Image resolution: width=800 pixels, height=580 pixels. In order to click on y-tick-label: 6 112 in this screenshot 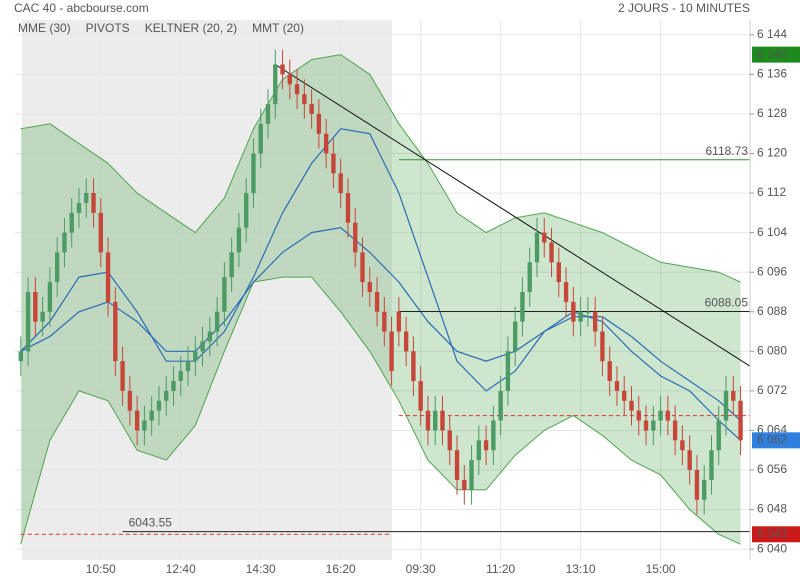, I will do `click(771, 192)`.